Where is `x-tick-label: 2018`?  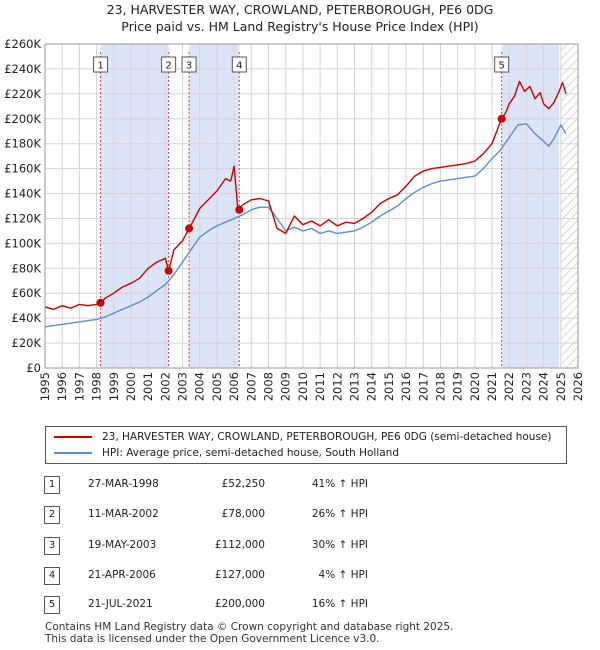 x-tick-label: 2018 is located at coordinates (440, 386).